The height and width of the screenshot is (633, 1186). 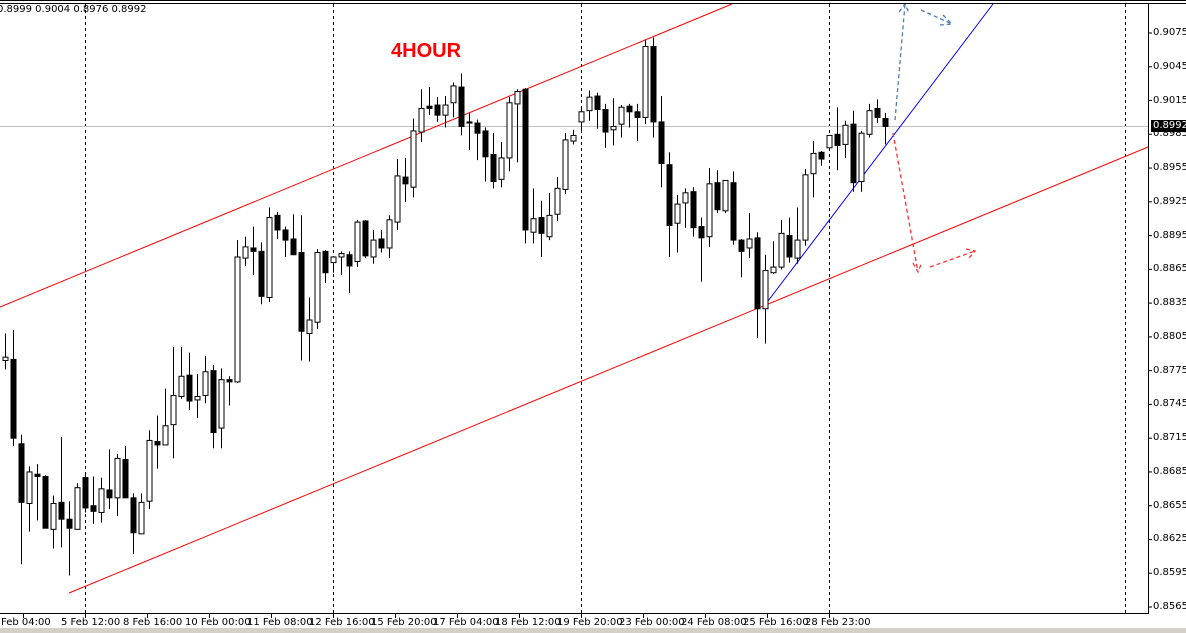 I want to click on trendline-support, so click(x=879, y=154).